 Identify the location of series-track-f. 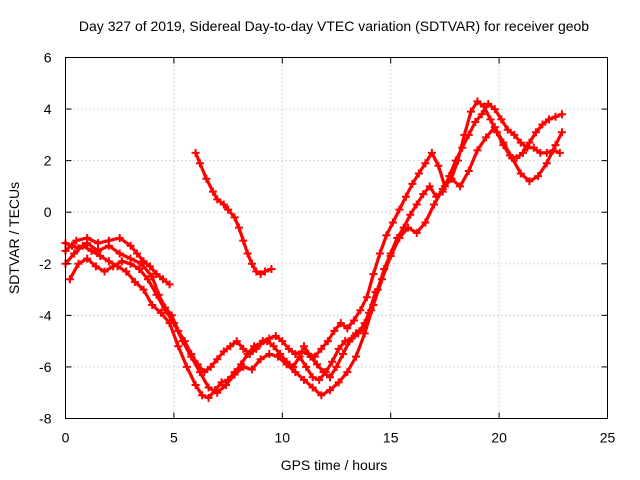
(339, 335).